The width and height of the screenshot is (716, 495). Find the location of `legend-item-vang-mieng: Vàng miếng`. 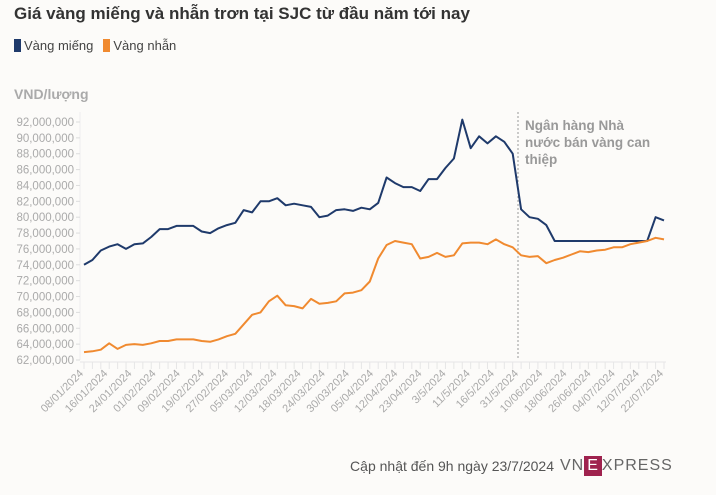

legend-item-vang-mieng: Vàng miếng is located at coordinates (53, 45).